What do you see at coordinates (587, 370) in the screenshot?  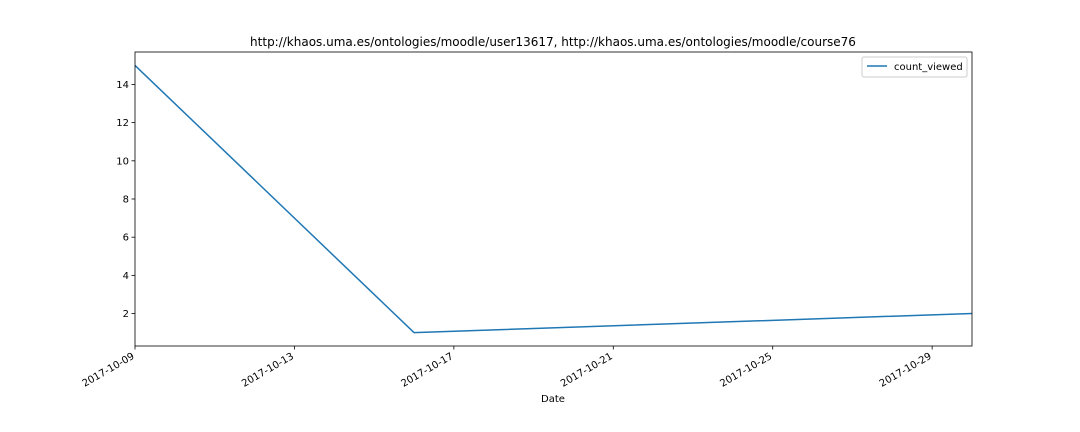 I see `x-tick-label: 2017-10-21` at bounding box center [587, 370].